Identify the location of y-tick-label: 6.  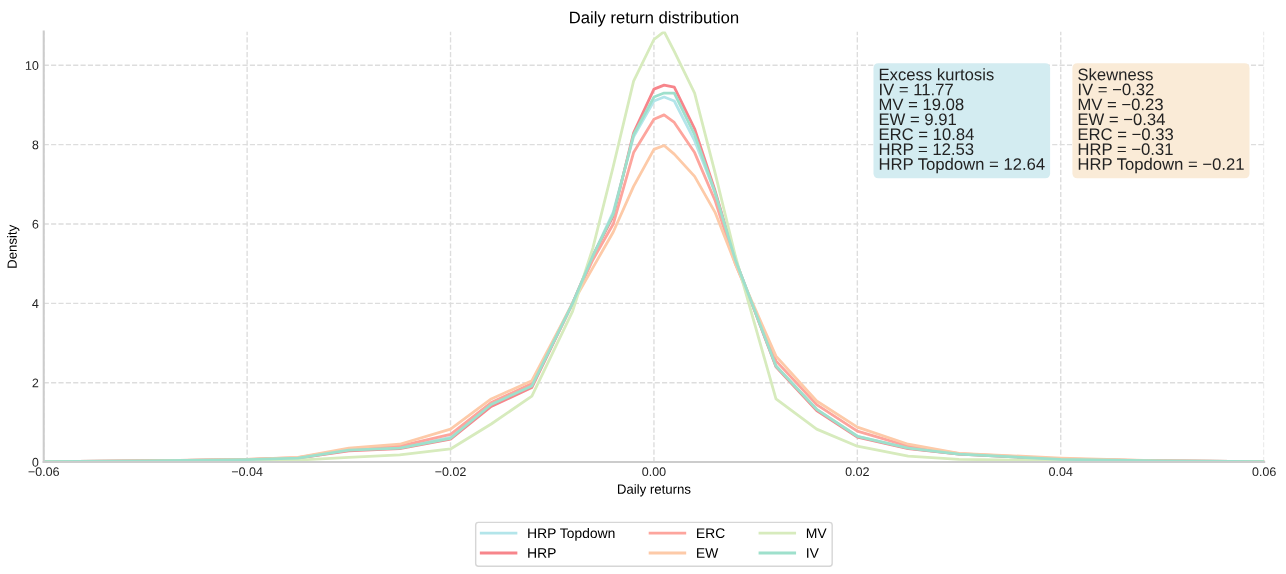
(35, 224).